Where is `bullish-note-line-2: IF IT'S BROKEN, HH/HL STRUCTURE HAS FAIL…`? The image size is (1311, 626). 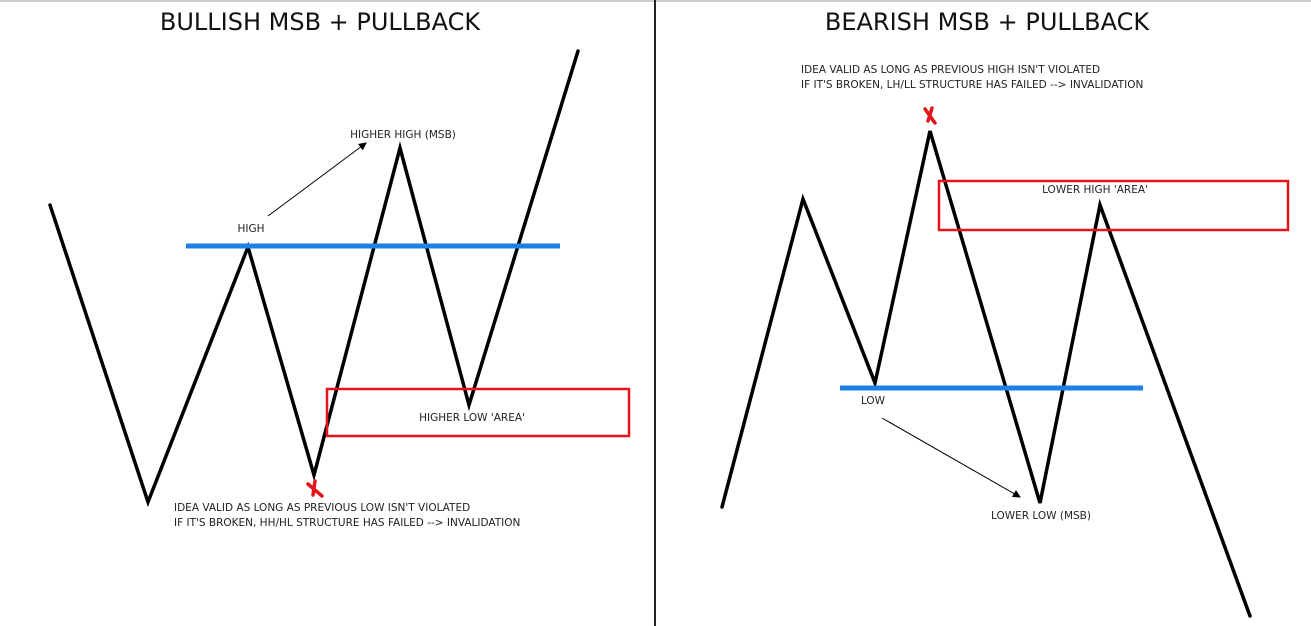 bullish-note-line-2: IF IT'S BROKEN, HH/HL STRUCTURE HAS FAIL… is located at coordinates (347, 523).